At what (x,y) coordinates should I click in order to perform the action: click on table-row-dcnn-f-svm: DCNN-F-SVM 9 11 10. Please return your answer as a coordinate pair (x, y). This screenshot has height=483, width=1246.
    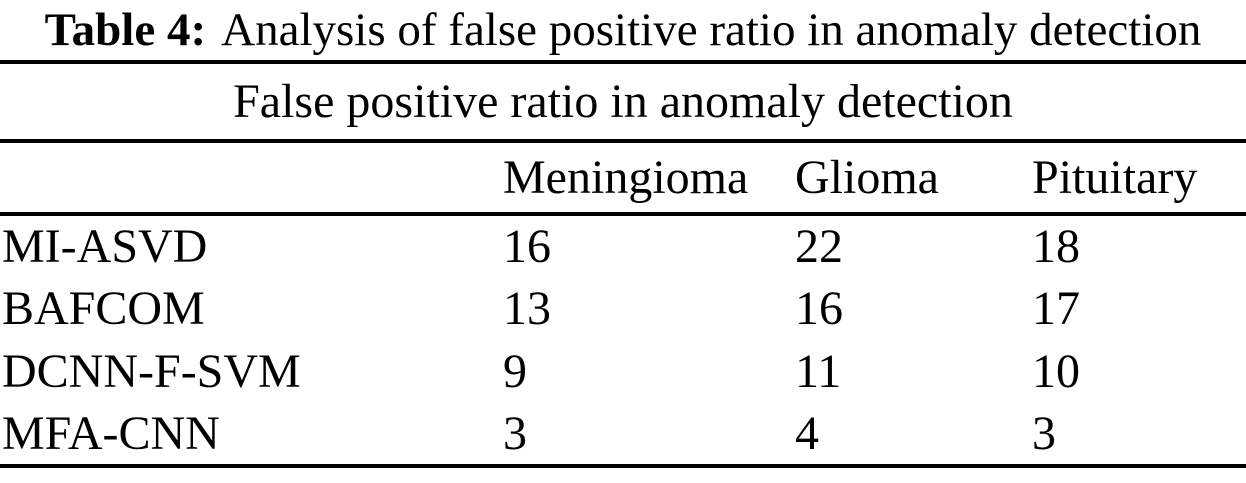
    Looking at the image, I should click on (623, 371).